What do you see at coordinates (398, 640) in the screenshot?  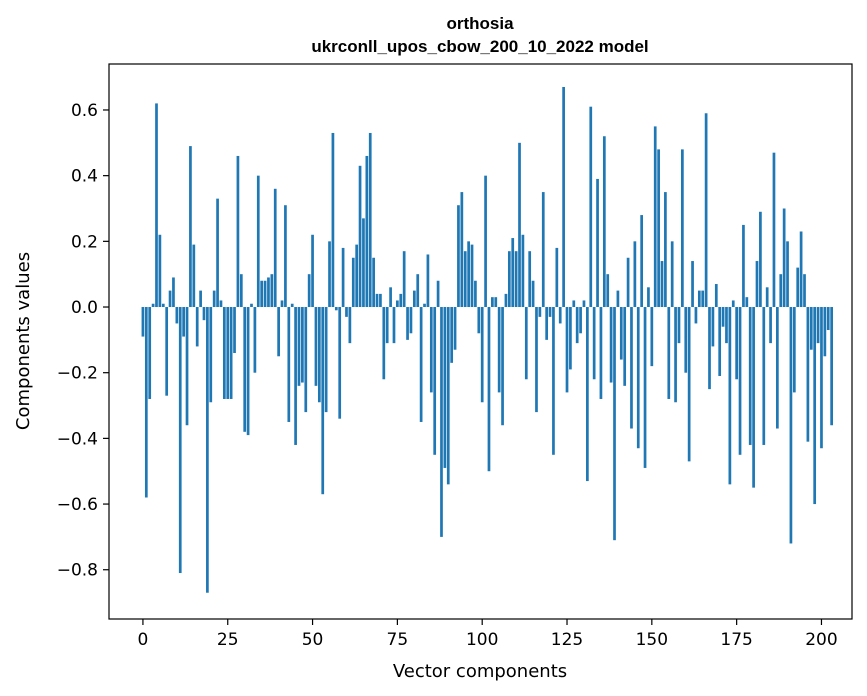 I see `x-tick-label: 75` at bounding box center [398, 640].